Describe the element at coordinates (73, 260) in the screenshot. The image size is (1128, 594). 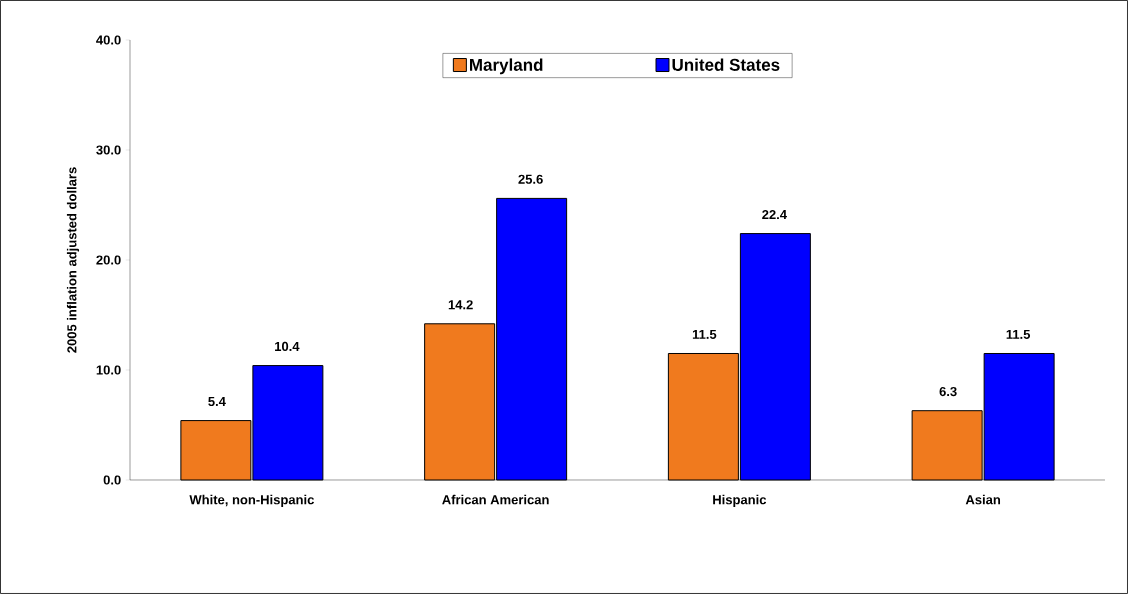
I see `y-axis-title: 2005 inflation adjusted dollars` at that location.